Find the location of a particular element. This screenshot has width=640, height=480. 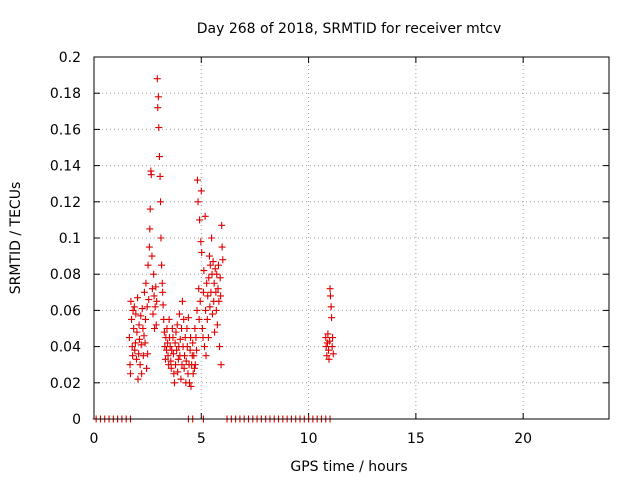

y-tick-label: 0.2 is located at coordinates (70, 58).